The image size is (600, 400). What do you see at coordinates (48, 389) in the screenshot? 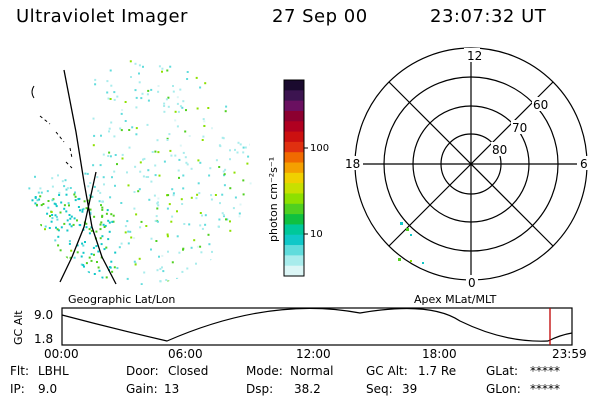
I see `ip-value: 9.0` at bounding box center [48, 389].